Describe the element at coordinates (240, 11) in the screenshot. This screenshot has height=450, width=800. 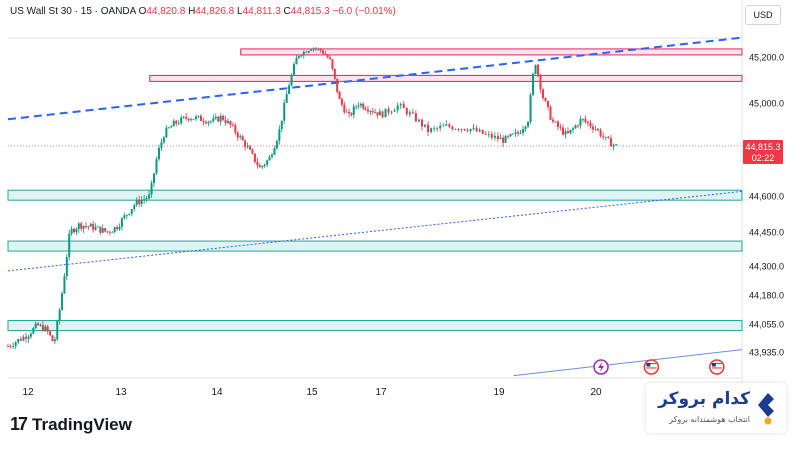
I see `low-label: L` at that location.